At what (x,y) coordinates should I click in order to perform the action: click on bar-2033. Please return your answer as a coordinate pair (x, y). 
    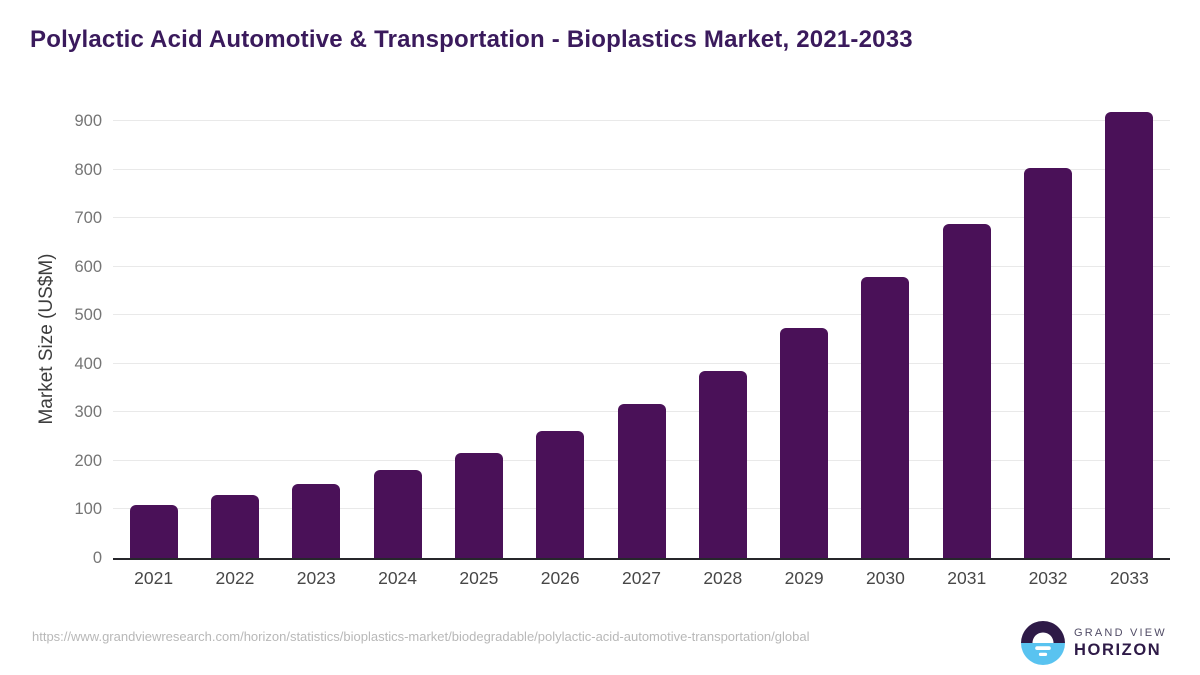
    Looking at the image, I should click on (1129, 334).